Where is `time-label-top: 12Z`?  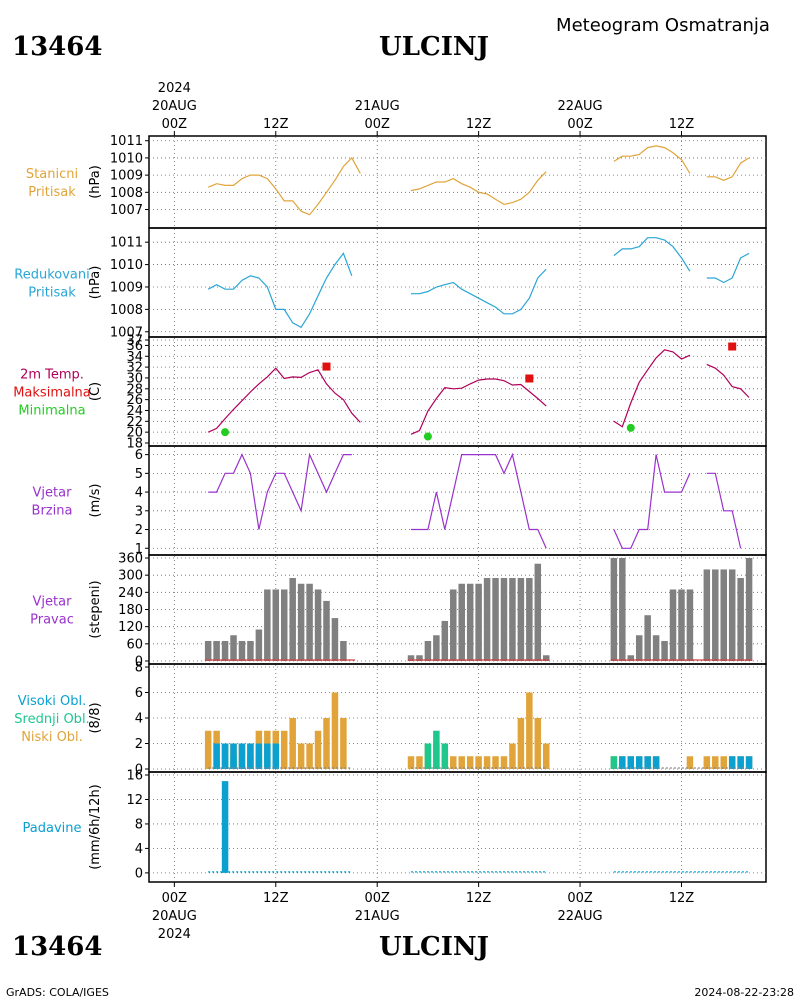 time-label-top: 12Z is located at coordinates (479, 124).